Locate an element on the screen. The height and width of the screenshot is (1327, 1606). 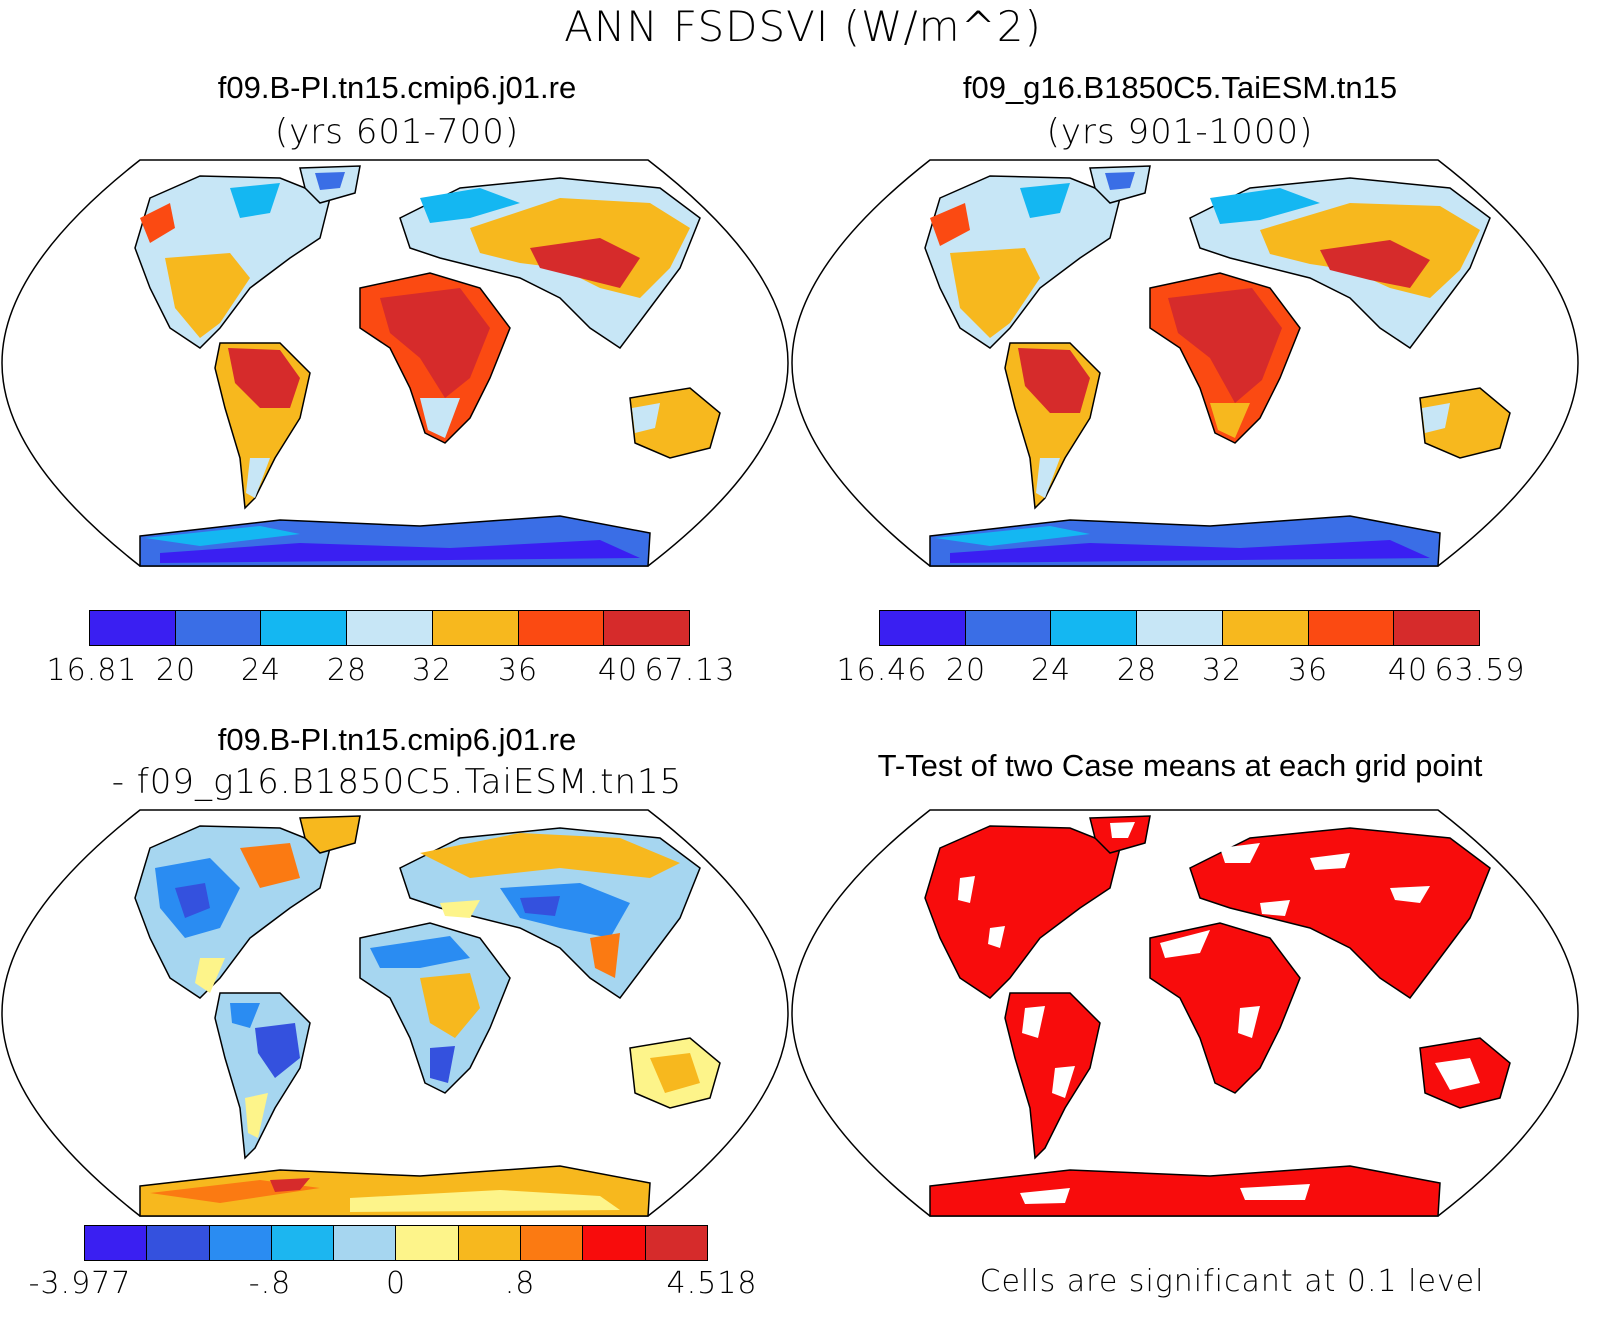
ttest-footnote: Cells are significant at 0.1 level is located at coordinates (1232, 1281).